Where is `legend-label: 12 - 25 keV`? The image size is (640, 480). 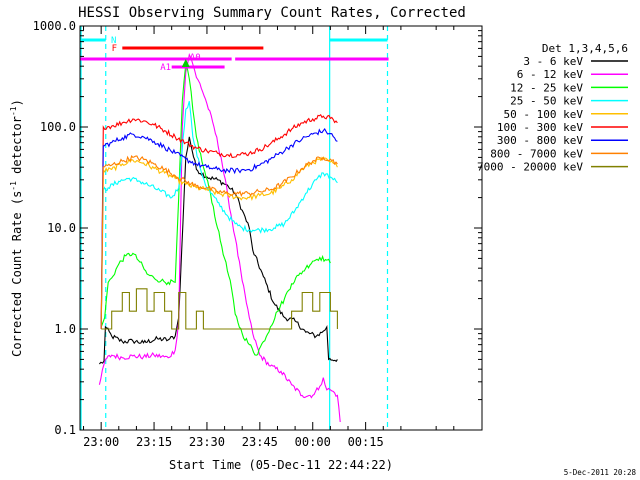 legend-label: 12 - 25 keV is located at coordinates (546, 87).